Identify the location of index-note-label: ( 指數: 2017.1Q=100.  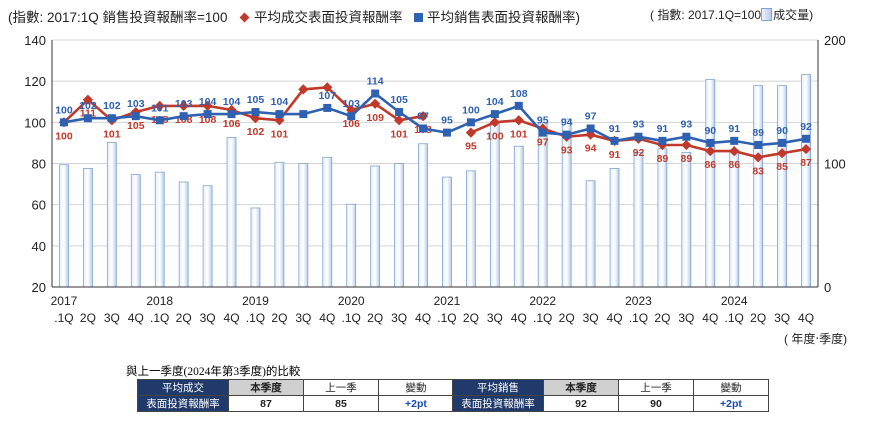
(706, 15).